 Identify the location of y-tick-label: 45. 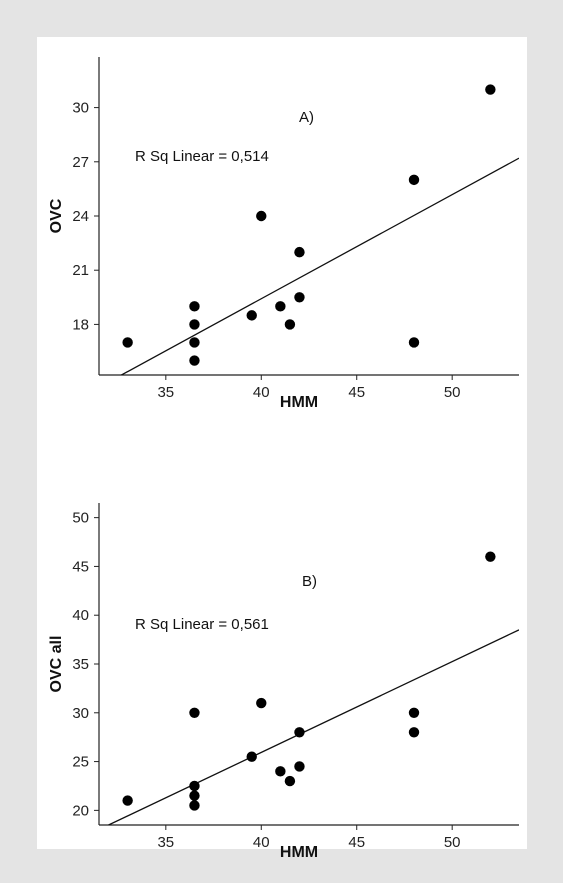
(80, 566).